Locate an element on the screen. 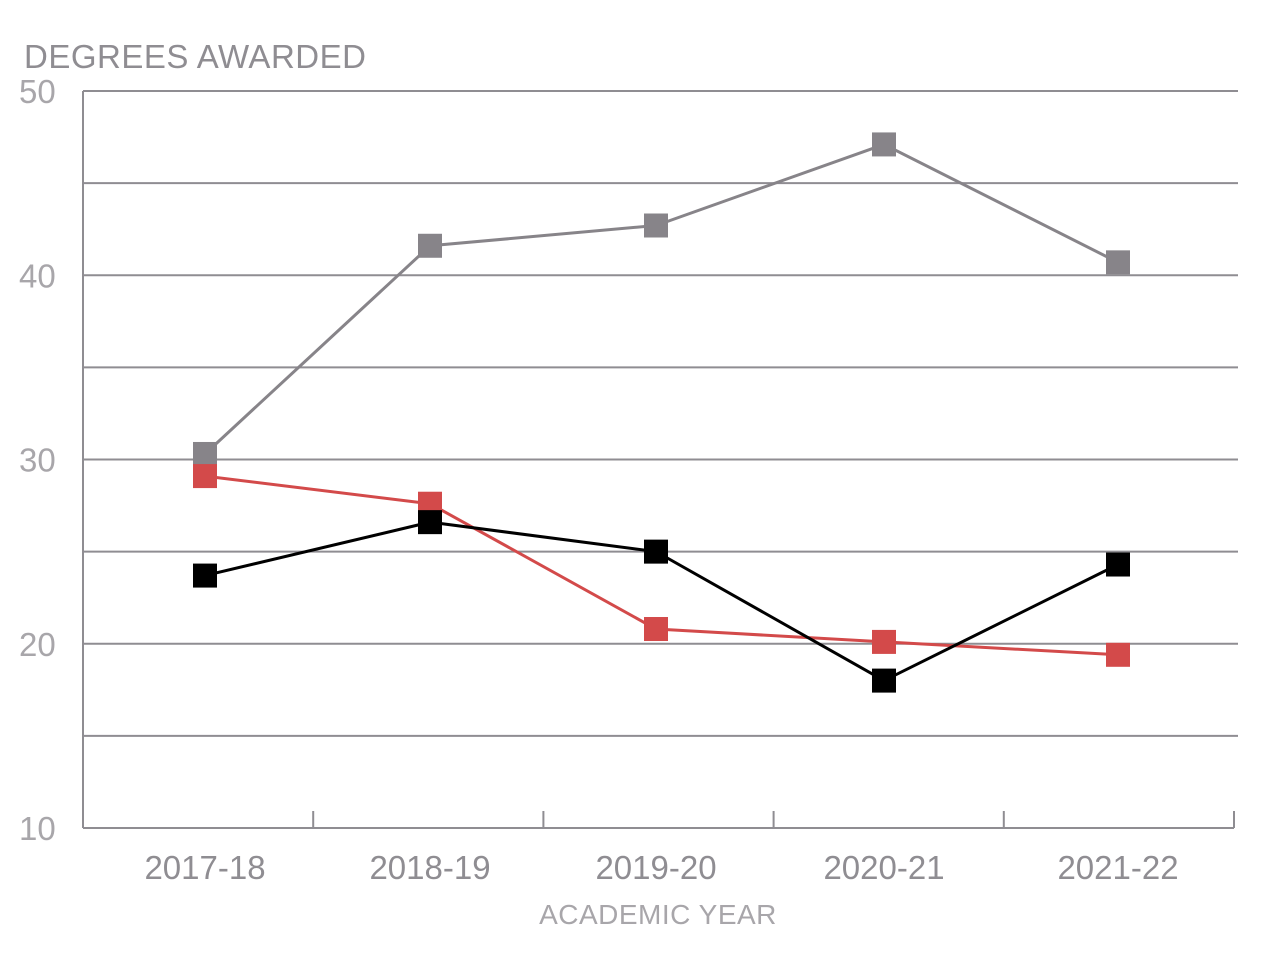  y-tick-label: 30 is located at coordinates (37, 460).